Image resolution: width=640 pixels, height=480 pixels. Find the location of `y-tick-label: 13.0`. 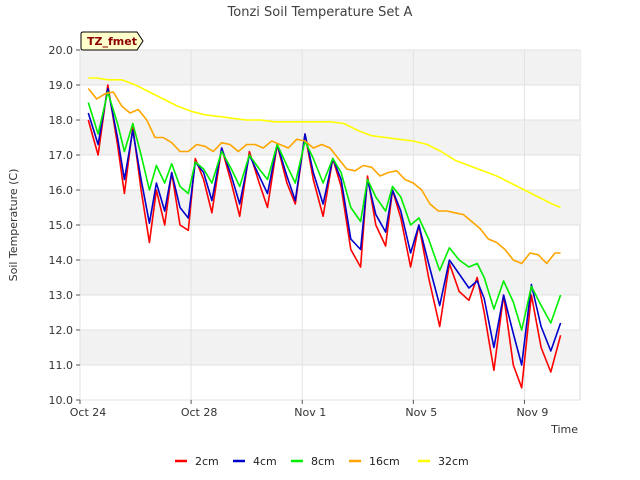

y-tick-label: 13.0 is located at coordinates (61, 295).